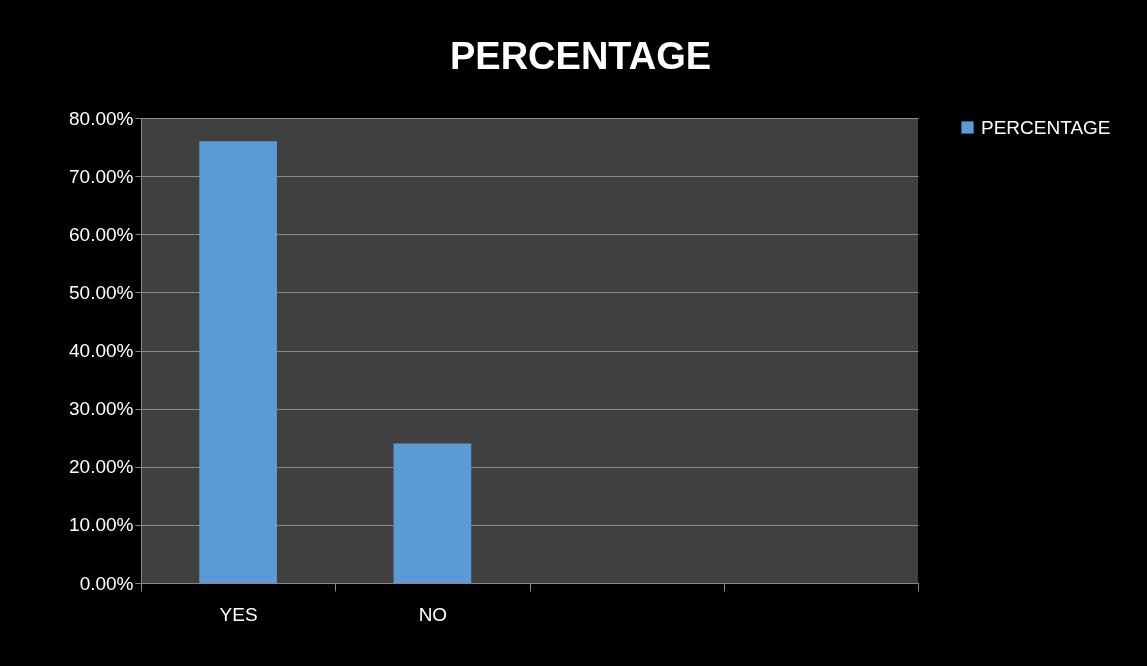  Describe the element at coordinates (101, 467) in the screenshot. I see `y-tick-label: 20.00%` at that location.